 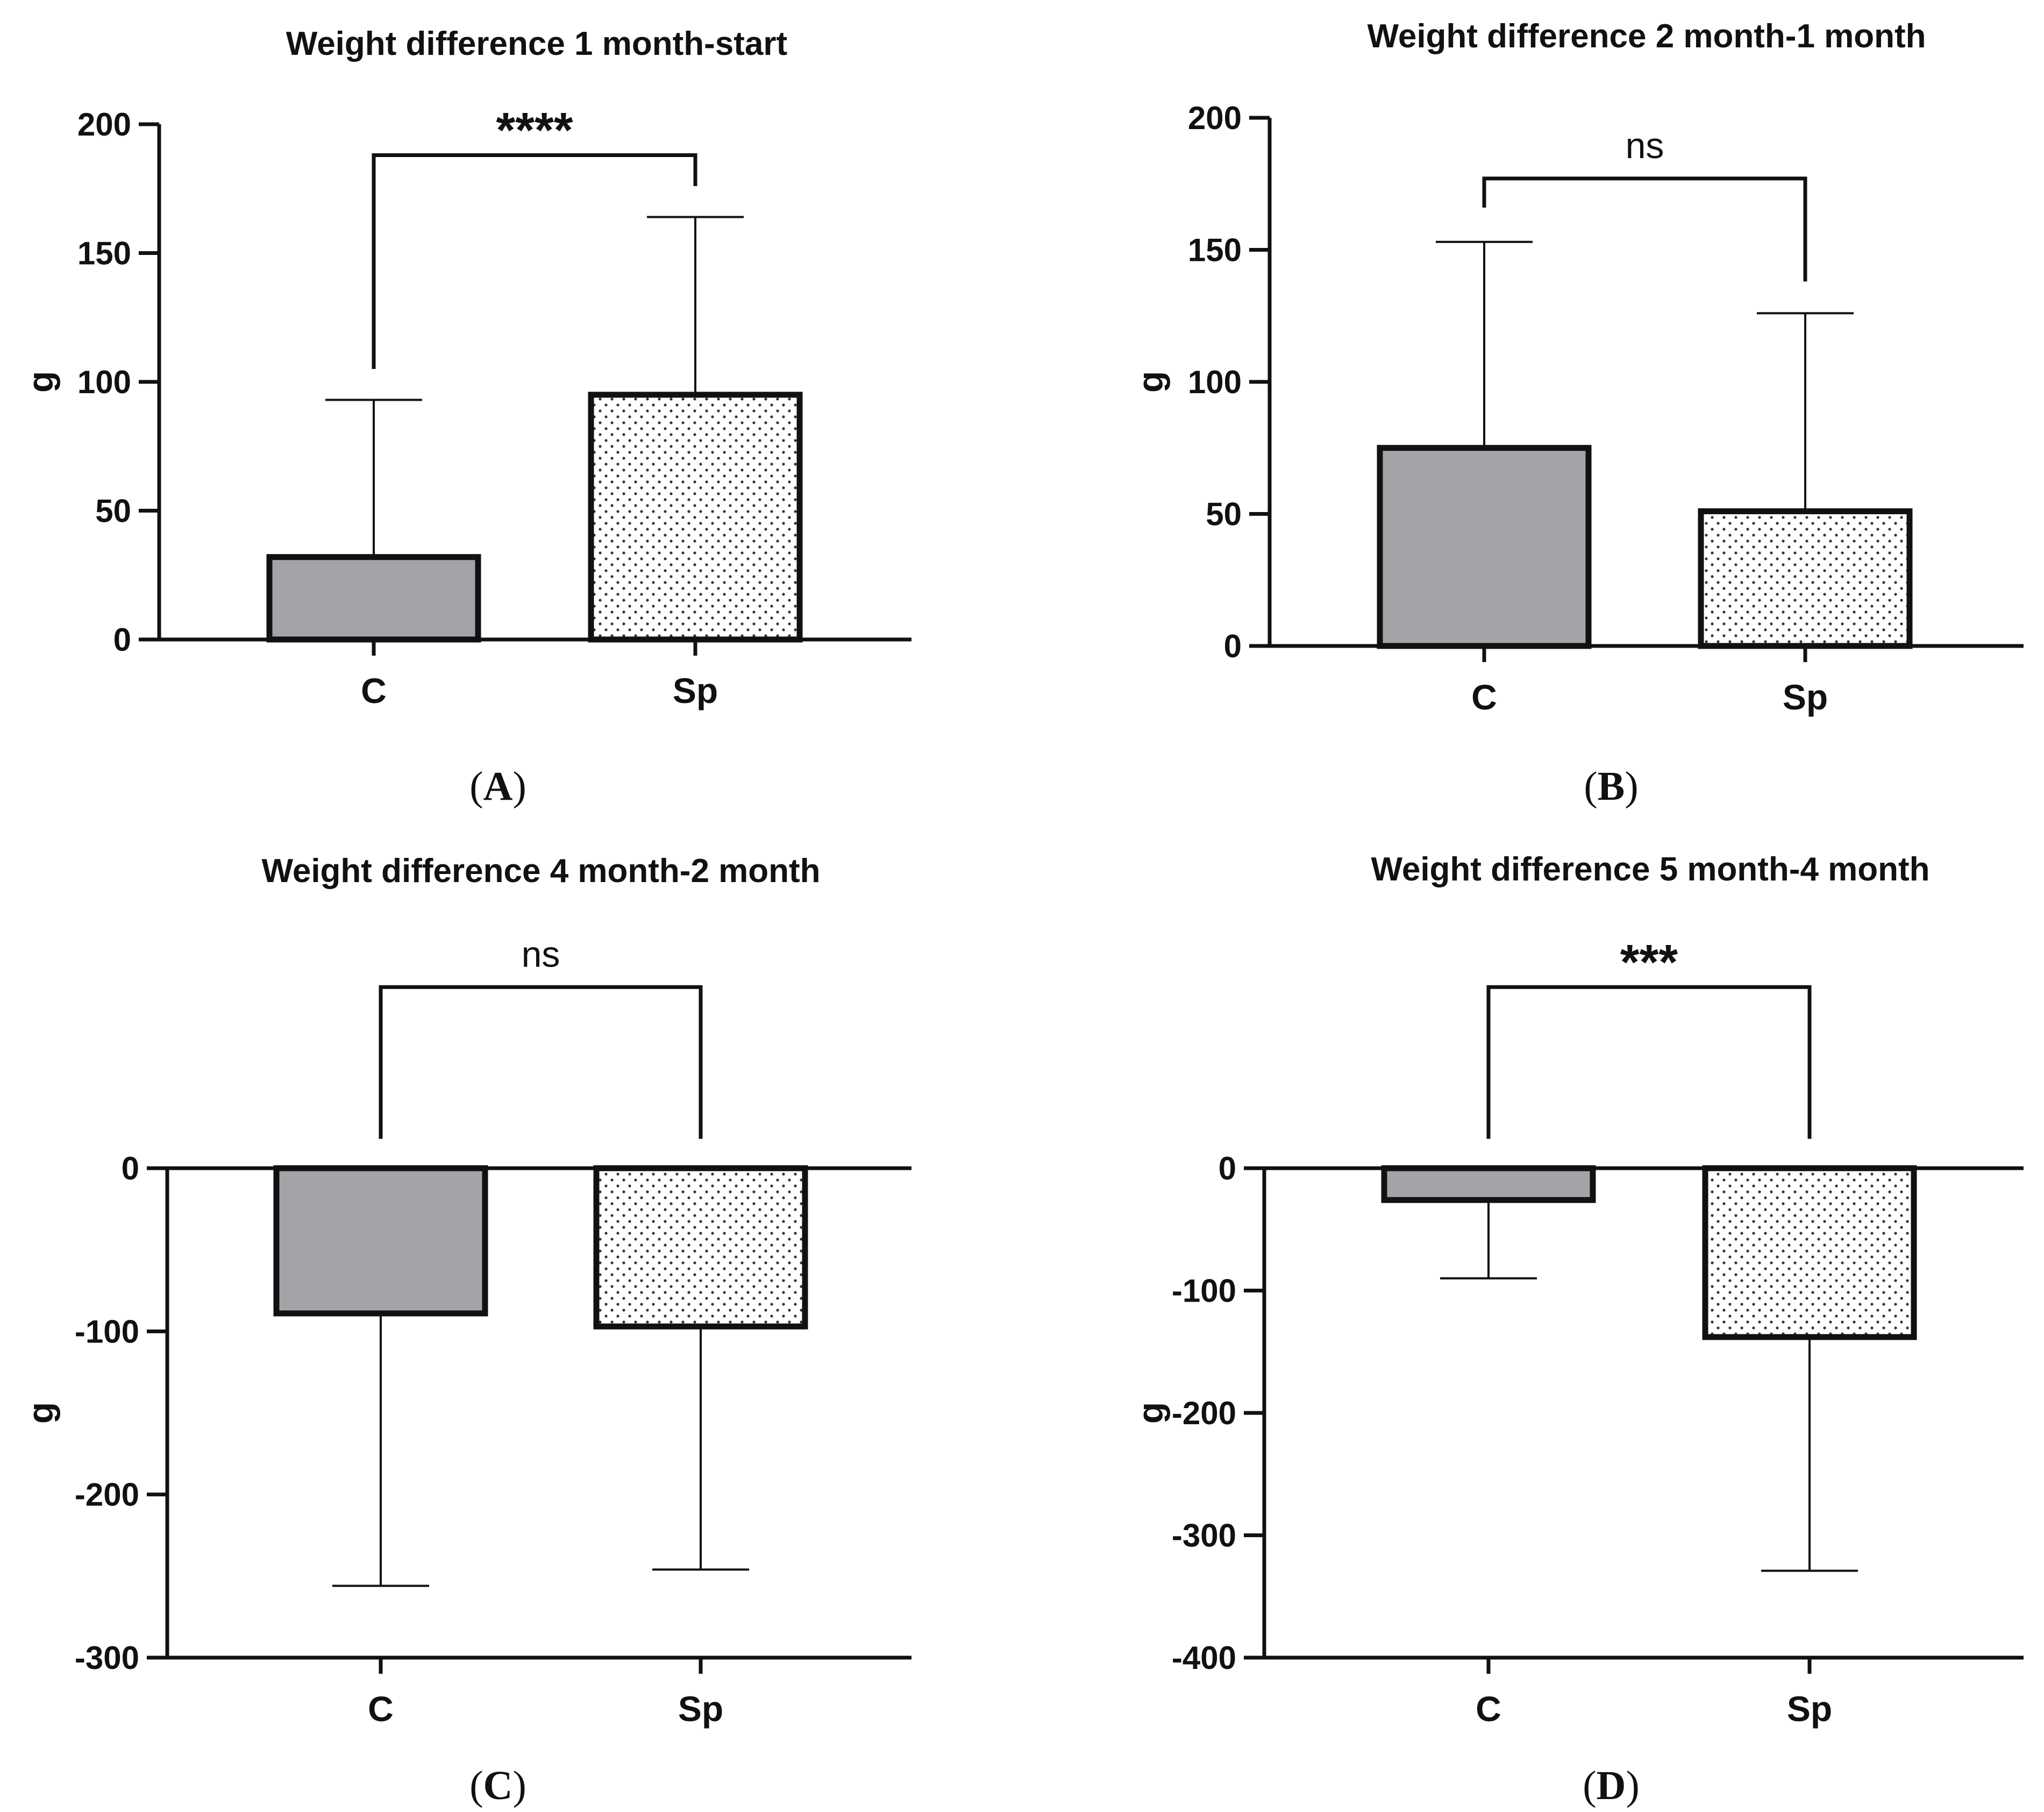 I want to click on panel-label-letter: B, so click(x=1611, y=786).